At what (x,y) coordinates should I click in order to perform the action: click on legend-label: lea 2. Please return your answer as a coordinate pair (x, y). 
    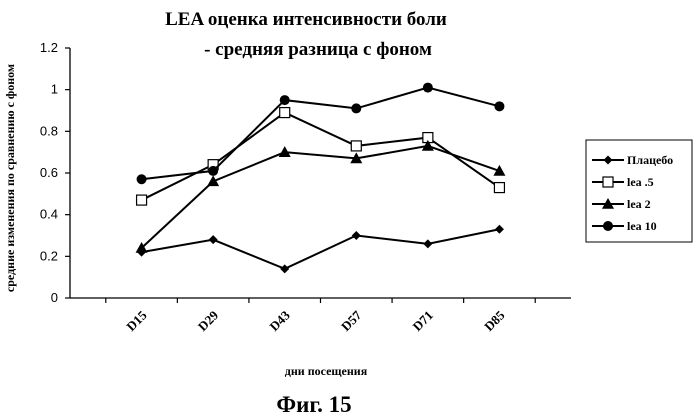
    Looking at the image, I should click on (639, 204).